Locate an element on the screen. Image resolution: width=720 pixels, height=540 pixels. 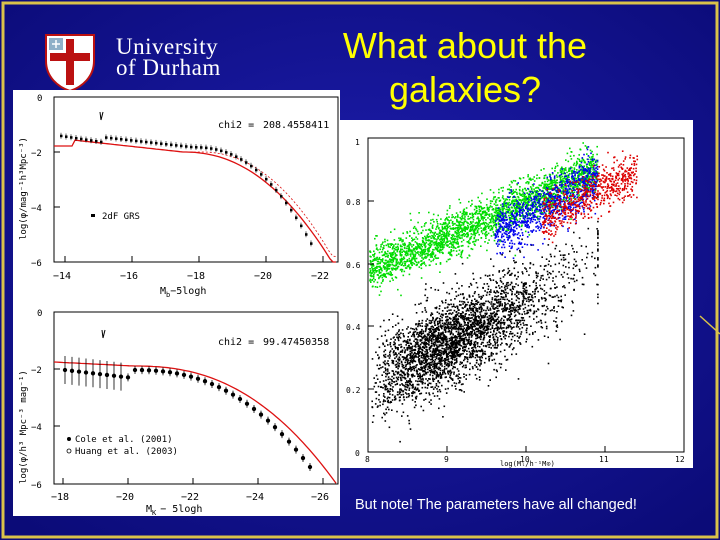
legend-2dfgrs: 2dF GRS is located at coordinates (121, 217).